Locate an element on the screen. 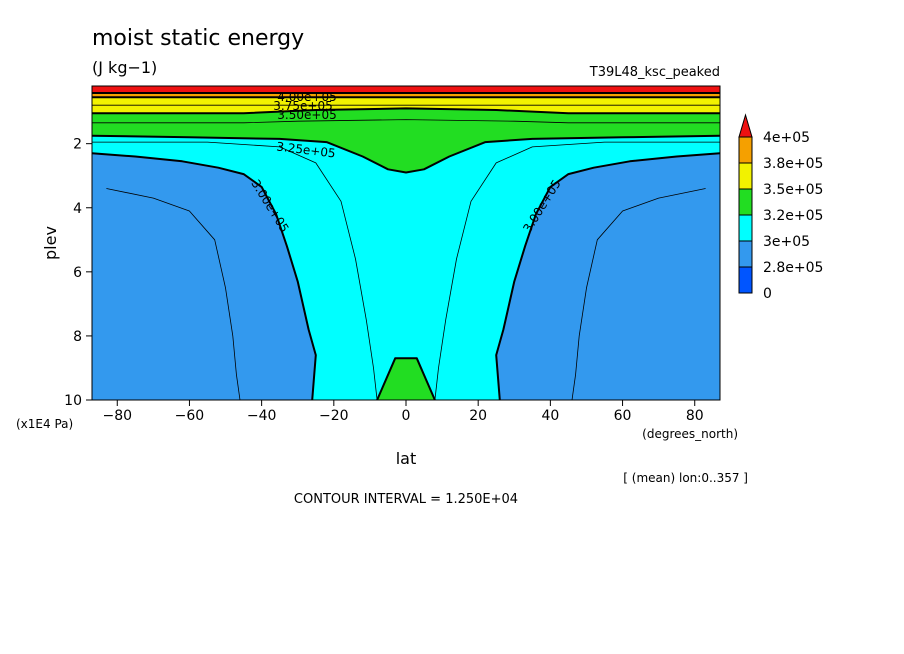 The height and width of the screenshot is (654, 904). chart-units: (J kg−1) is located at coordinates (124, 67).